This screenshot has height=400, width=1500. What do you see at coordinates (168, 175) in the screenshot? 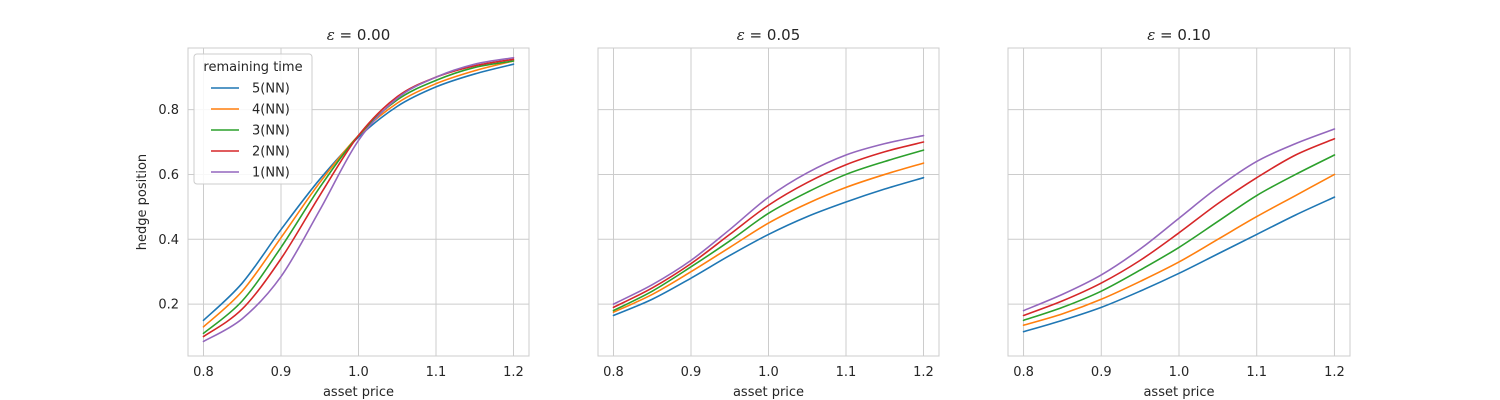
I see `y-tick-label: 0.6` at bounding box center [168, 175].